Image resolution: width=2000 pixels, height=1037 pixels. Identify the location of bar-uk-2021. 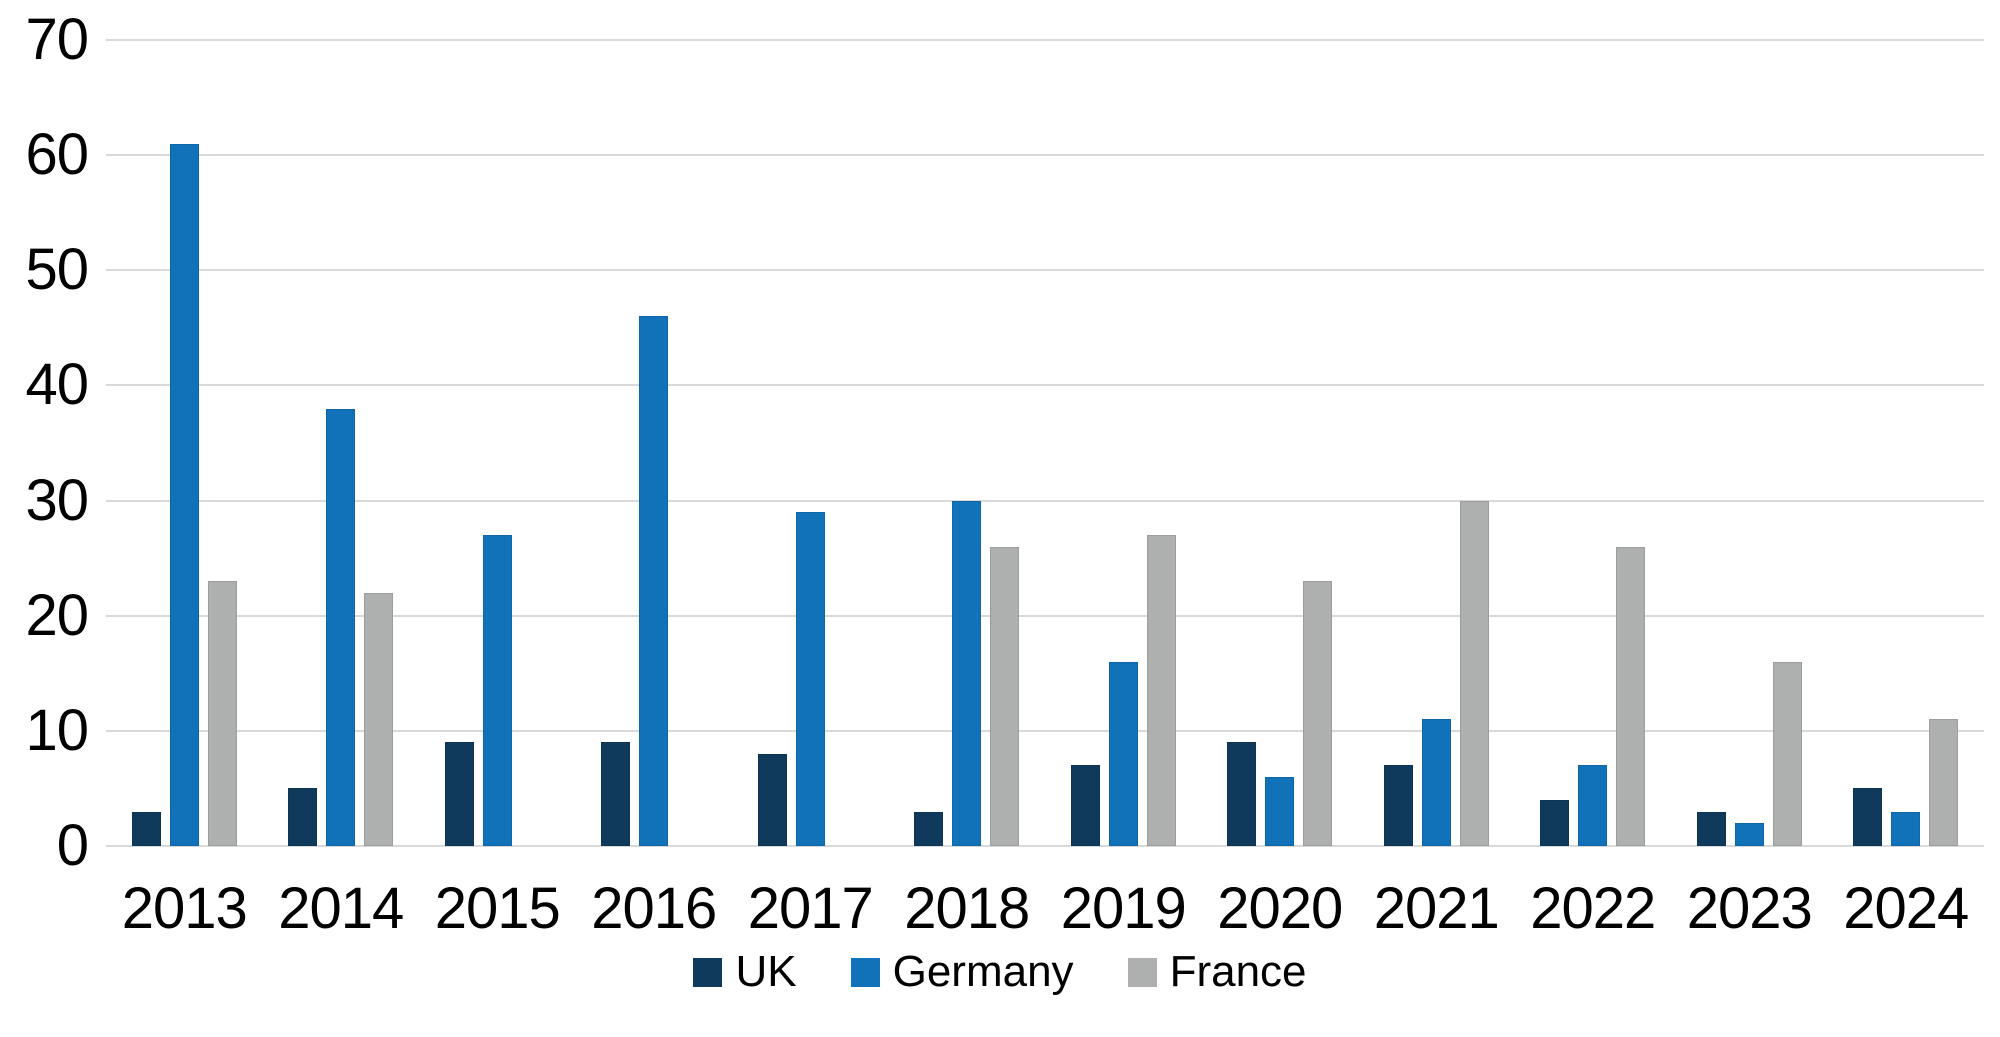
(1398, 805).